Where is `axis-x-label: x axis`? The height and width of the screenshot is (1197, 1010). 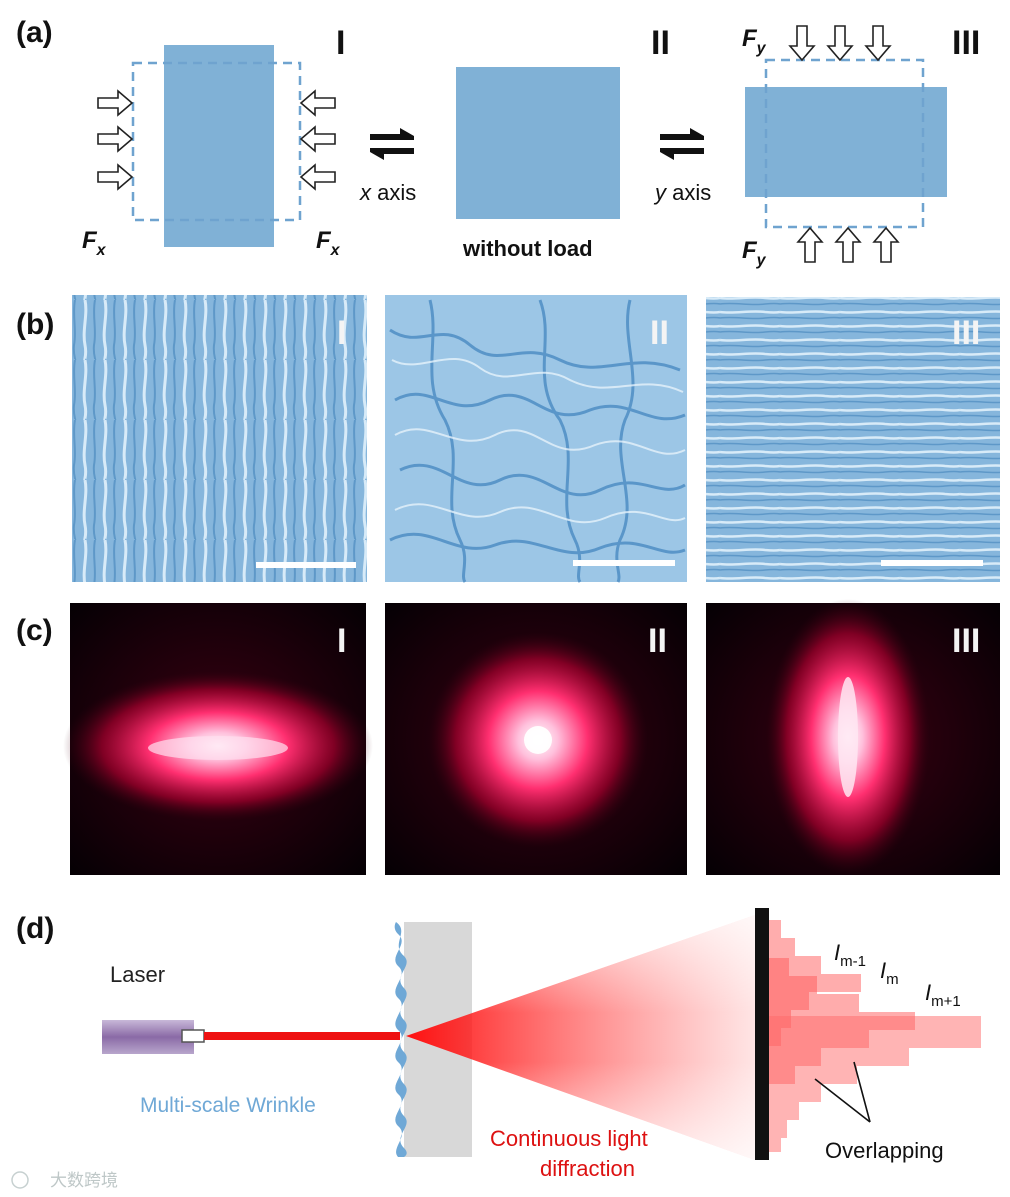
axis-x-label: x axis is located at coordinates (387, 192).